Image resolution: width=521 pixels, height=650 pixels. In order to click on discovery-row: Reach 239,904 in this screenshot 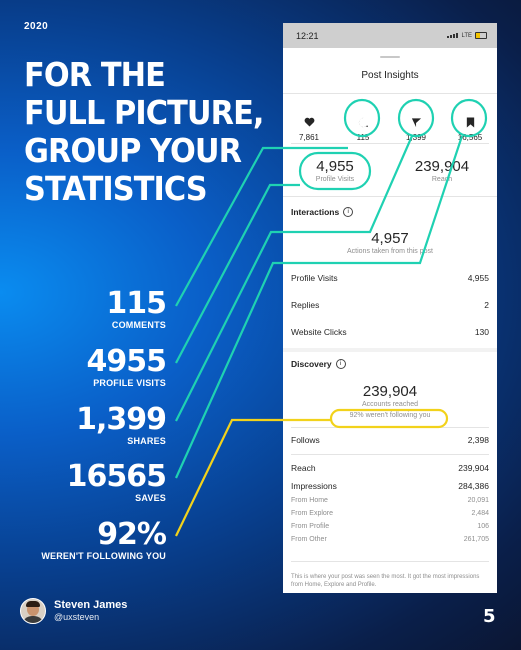, I will do `click(390, 468)`.